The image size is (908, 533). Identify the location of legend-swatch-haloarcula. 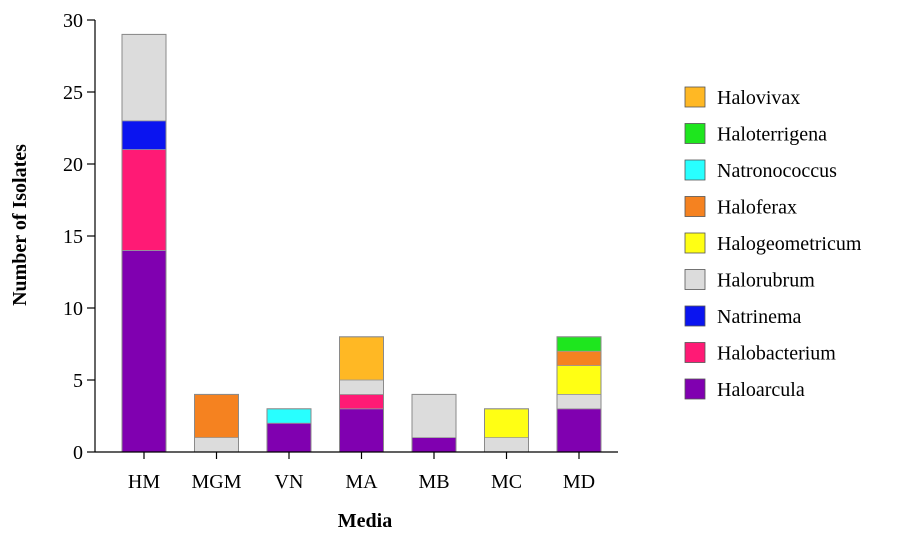
(695, 389).